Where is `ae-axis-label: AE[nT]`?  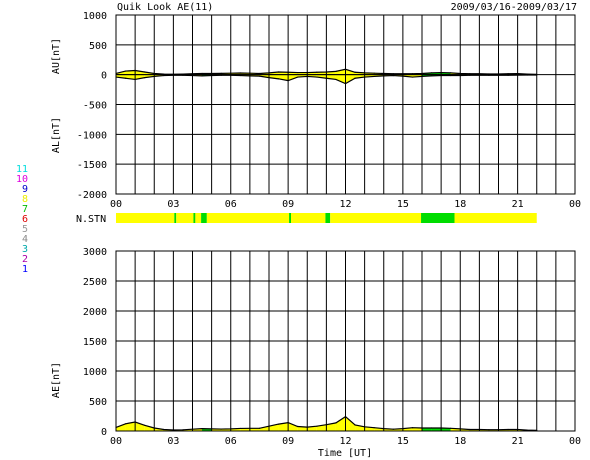
ae-axis-label: AE[nT] is located at coordinates (56, 380).